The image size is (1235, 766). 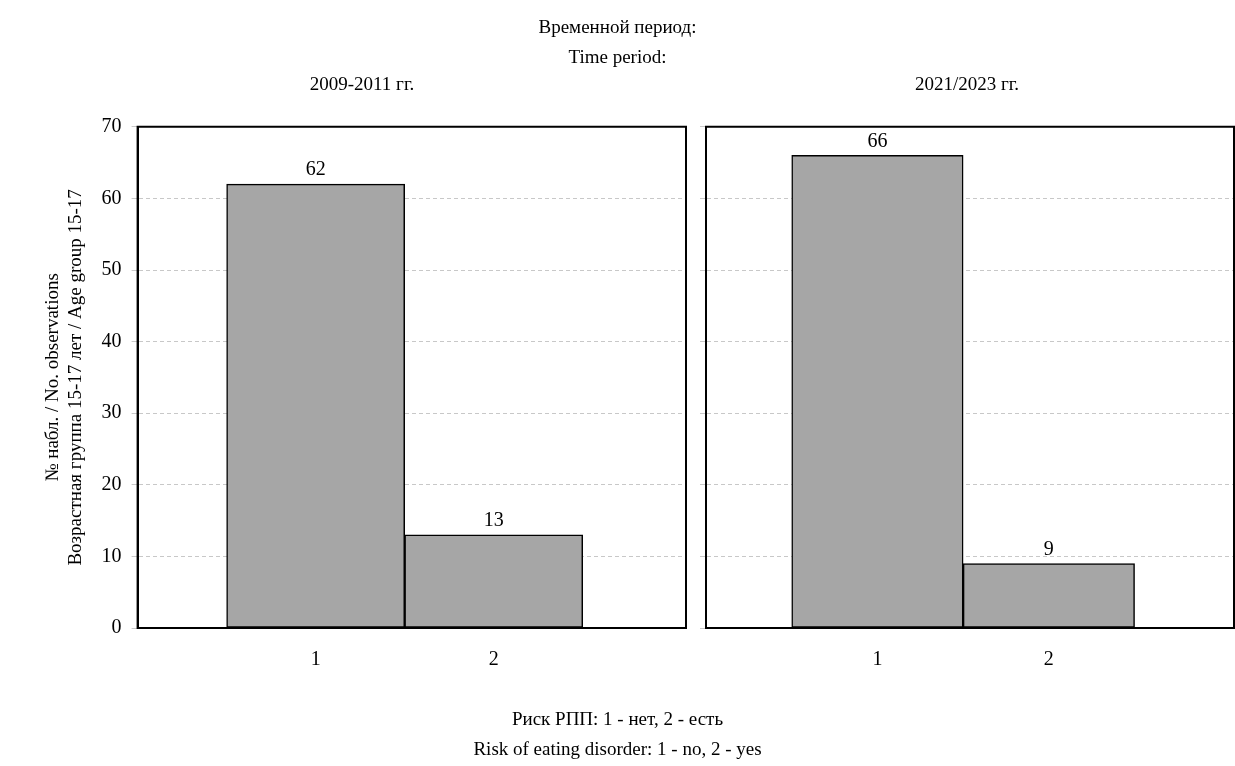 I want to click on data-label: 13, so click(x=493, y=519).